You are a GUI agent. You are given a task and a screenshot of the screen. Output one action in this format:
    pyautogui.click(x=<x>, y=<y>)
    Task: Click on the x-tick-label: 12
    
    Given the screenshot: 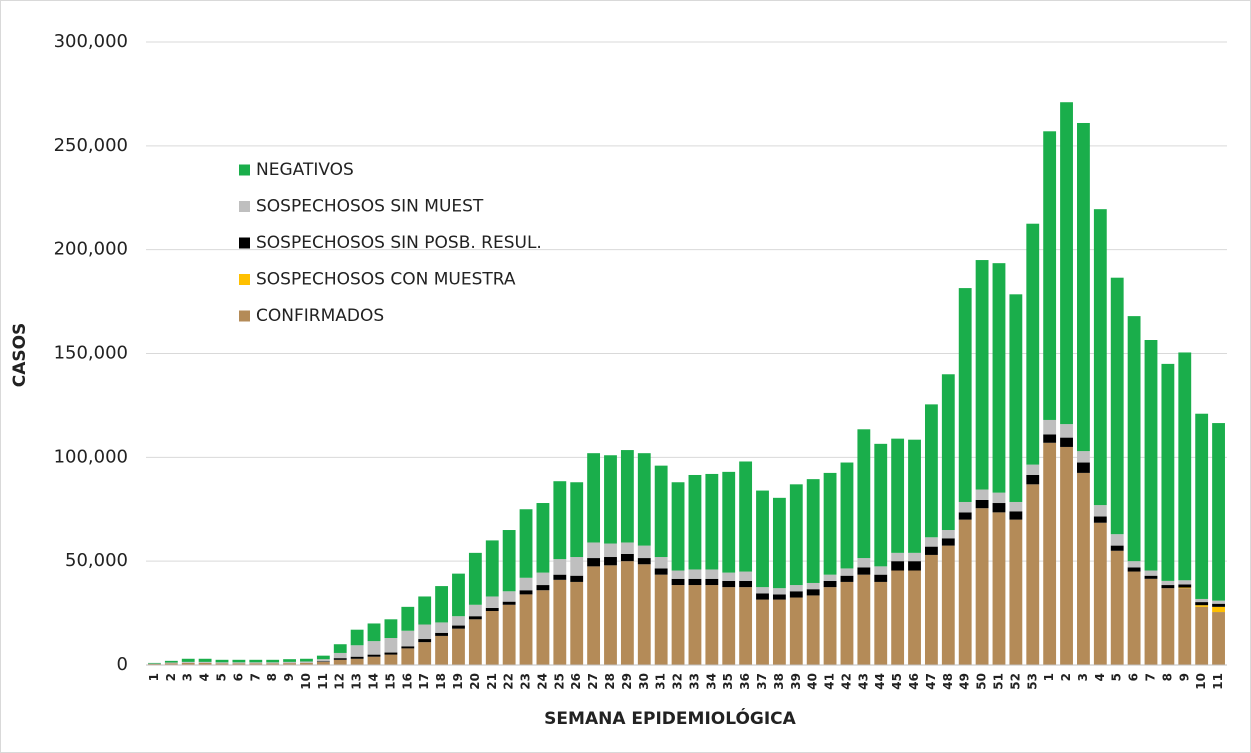 What is the action you would take?
    pyautogui.click(x=340, y=681)
    